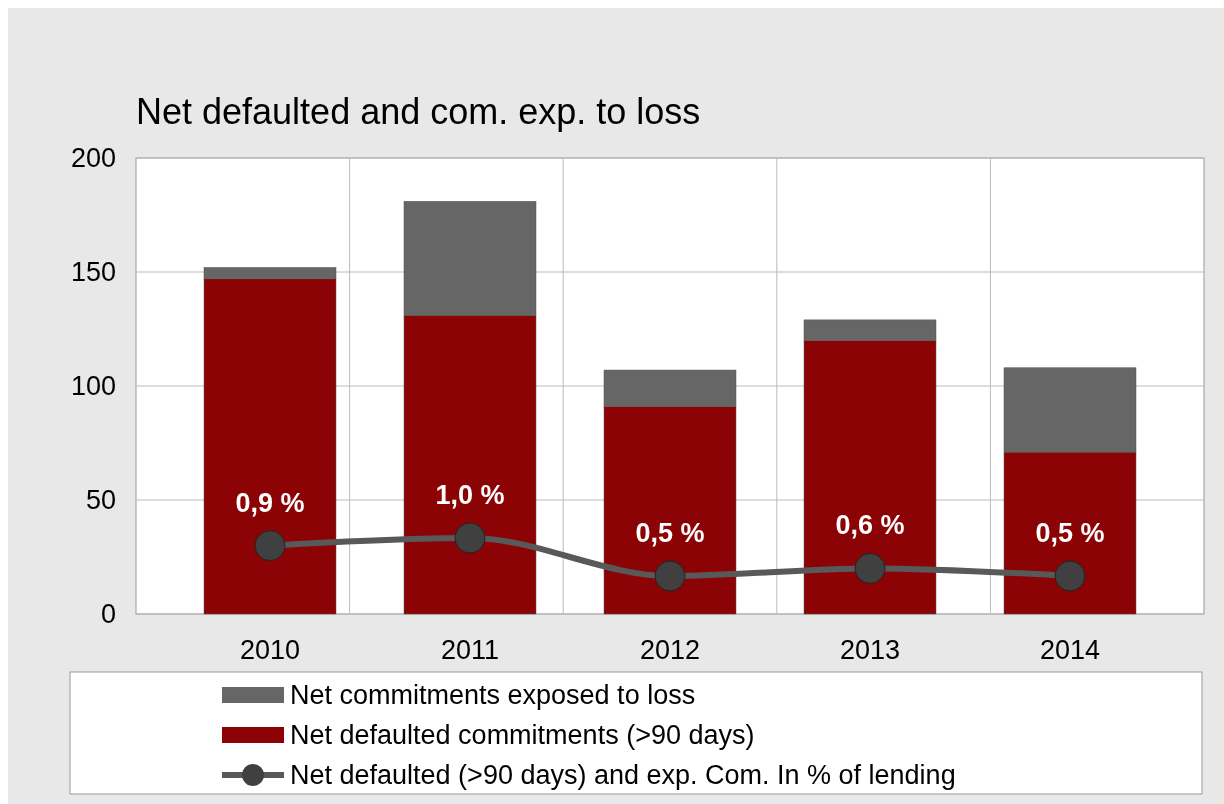 The width and height of the screenshot is (1224, 804). Describe the element at coordinates (270, 650) in the screenshot. I see `x-tick-label: 2010` at that location.